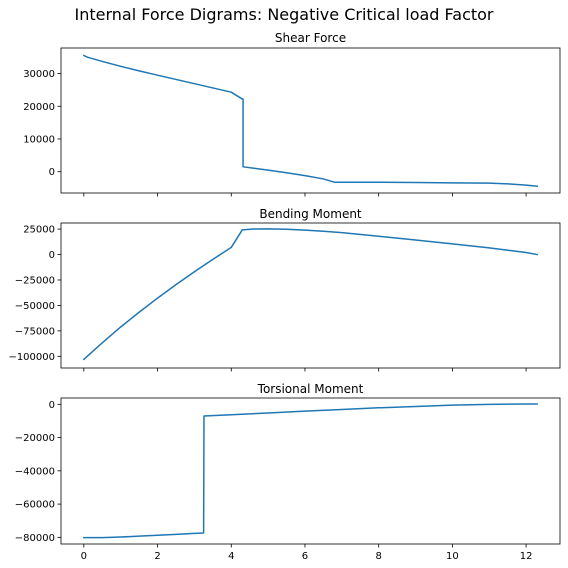 The width and height of the screenshot is (568, 568). I want to click on torsional-moment-xtick-label: 8, so click(378, 556).